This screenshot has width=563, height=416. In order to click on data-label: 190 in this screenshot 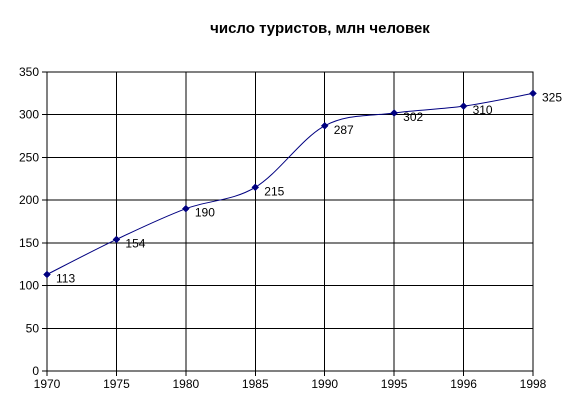, I will do `click(205, 213)`.